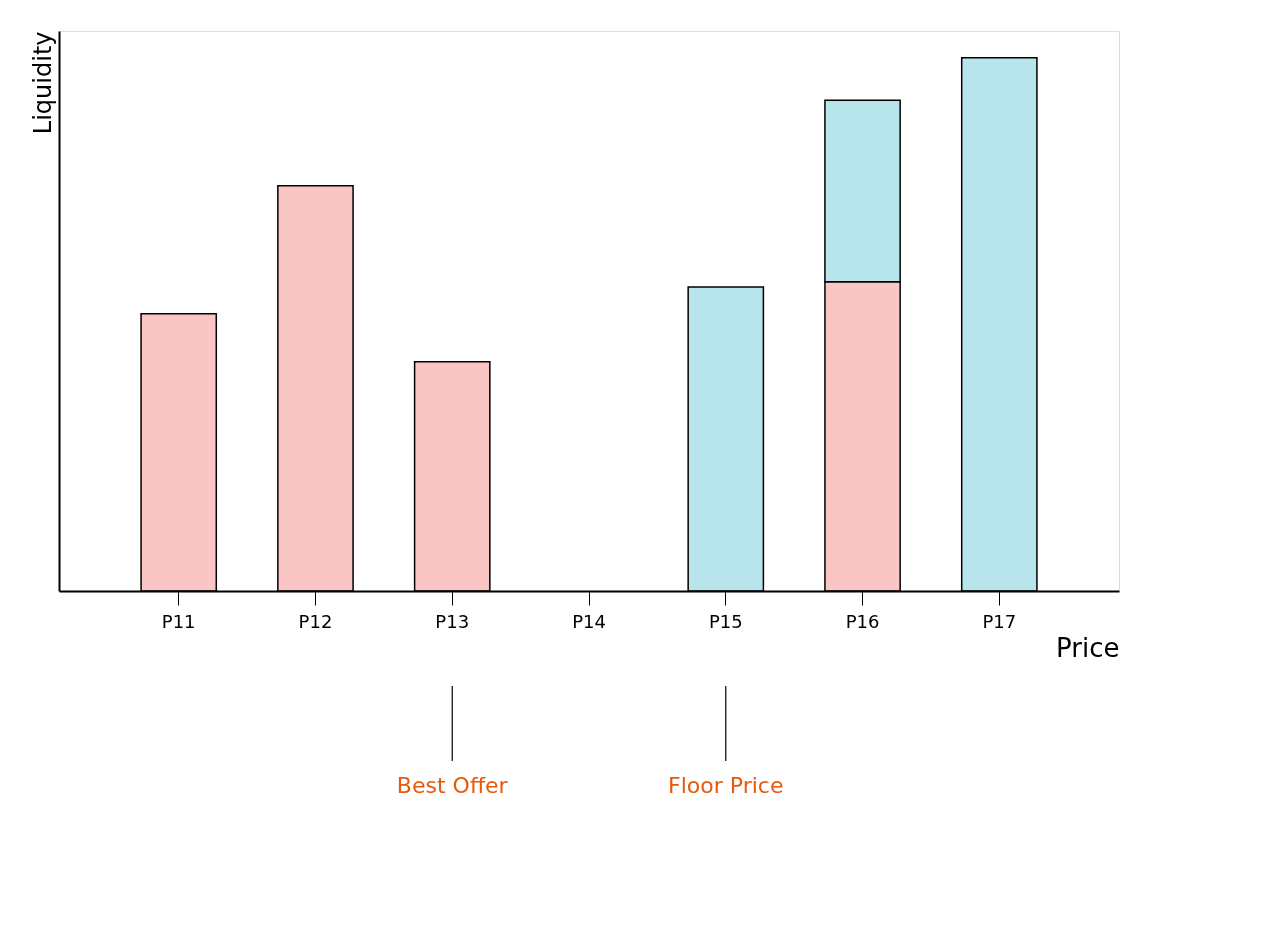 The image size is (1280, 947). Describe the element at coordinates (725, 621) in the screenshot. I see `x-tick-label: P15` at that location.